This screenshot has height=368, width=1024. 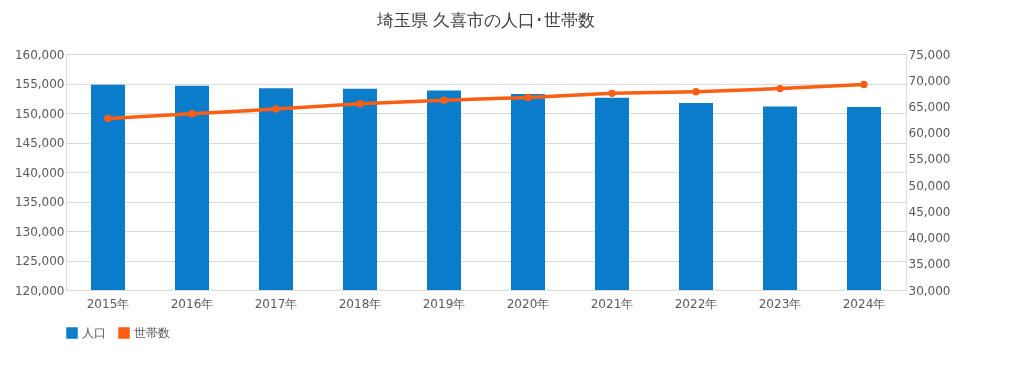 What do you see at coordinates (39, 143) in the screenshot?
I see `y-tick-label: 145,000` at bounding box center [39, 143].